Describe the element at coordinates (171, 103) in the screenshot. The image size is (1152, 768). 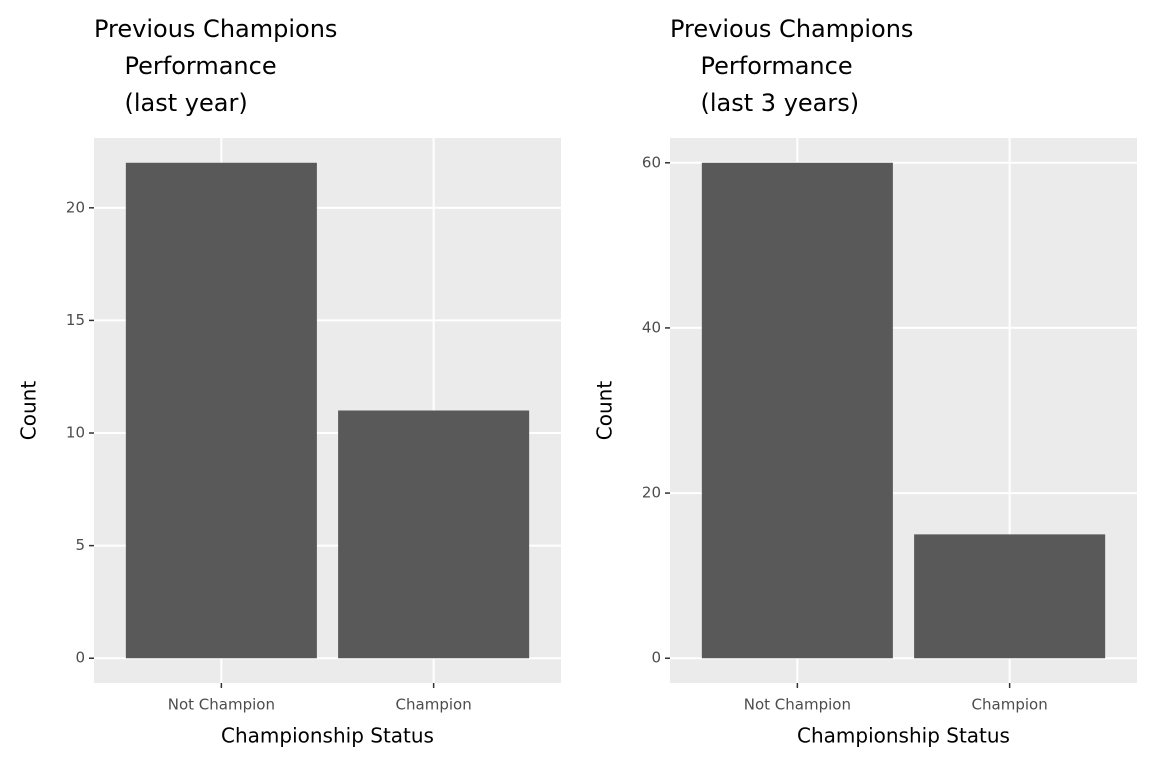
I see `title-line: (last year)` at that location.